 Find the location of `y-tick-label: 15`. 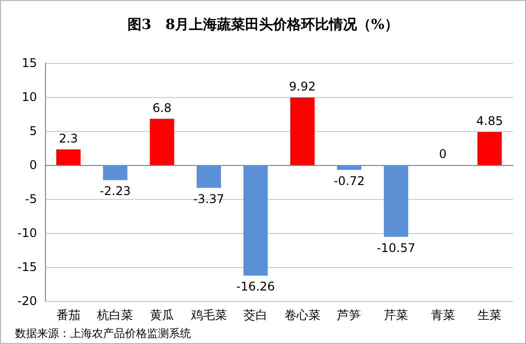

y-tick-label: 15 is located at coordinates (29, 63).